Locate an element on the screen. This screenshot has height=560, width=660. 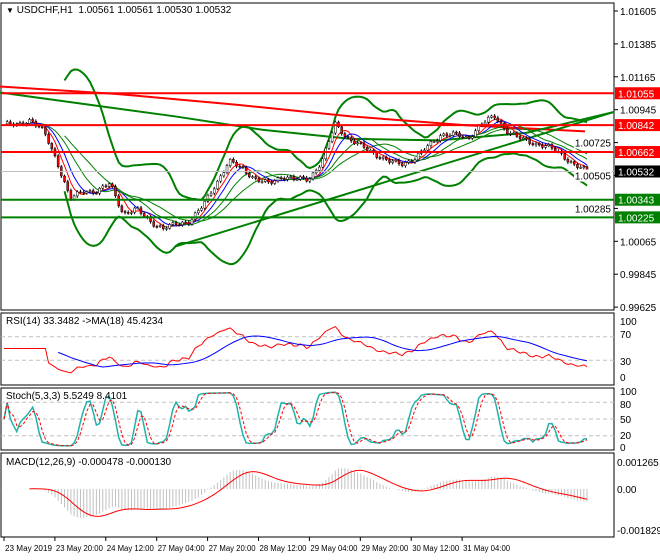
price-tick-label: 1.00945 is located at coordinates (638, 111).